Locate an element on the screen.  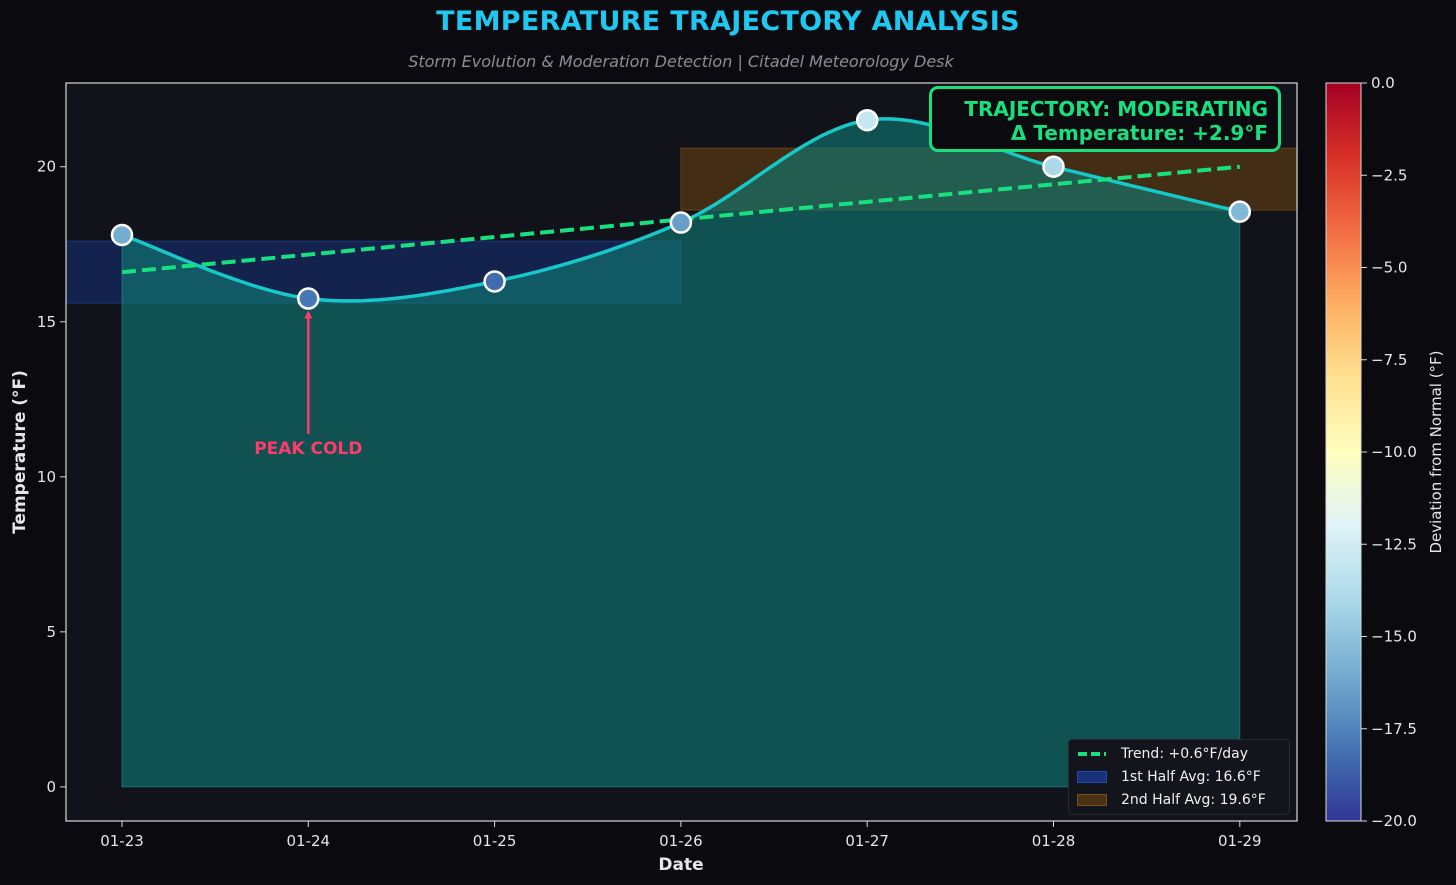
colorbar-tick-label: −20.0 is located at coordinates (1394, 821).